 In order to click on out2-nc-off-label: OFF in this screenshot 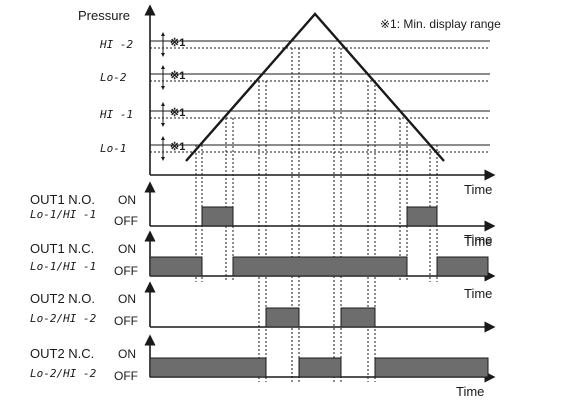, I will do `click(126, 376)`.